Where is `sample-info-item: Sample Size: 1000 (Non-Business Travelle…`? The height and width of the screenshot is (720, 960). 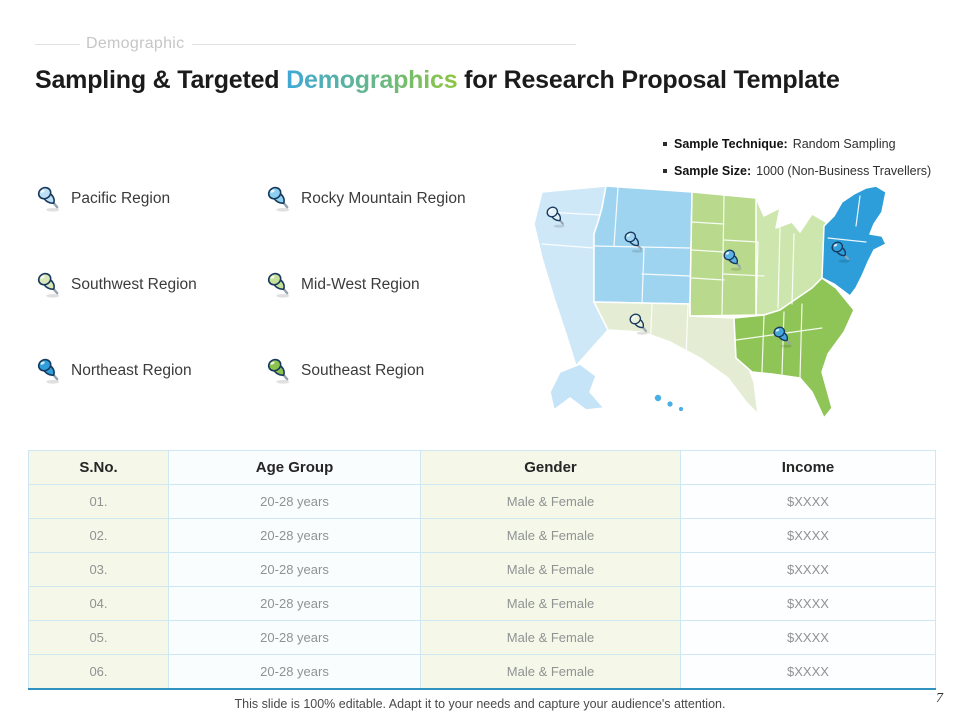
sample-info-item: Sample Size: 1000 (Non-Business Travelle… is located at coordinates (797, 171).